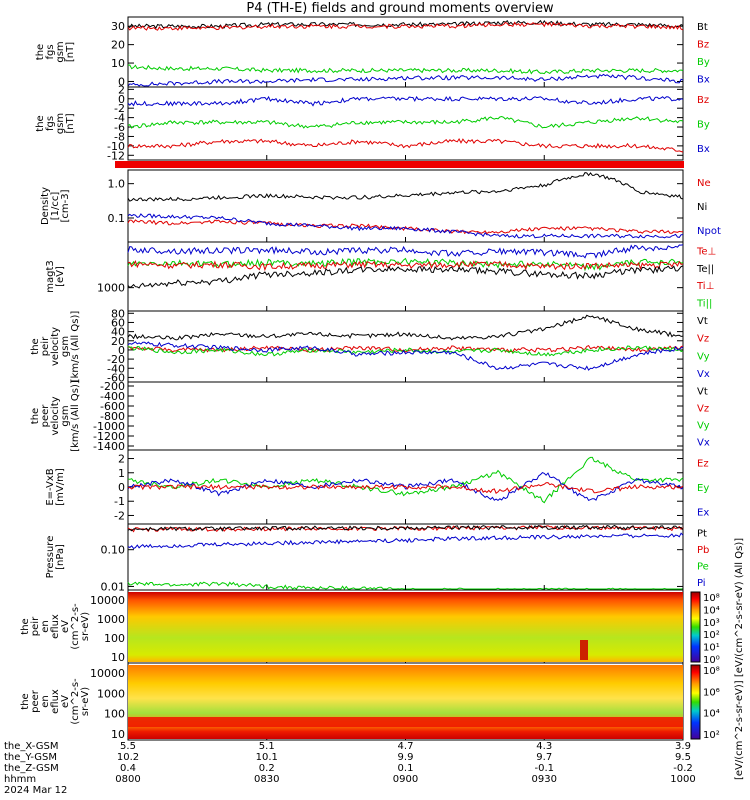 The image size is (750, 800). I want to click on series-line-Ey, so click(405, 480).